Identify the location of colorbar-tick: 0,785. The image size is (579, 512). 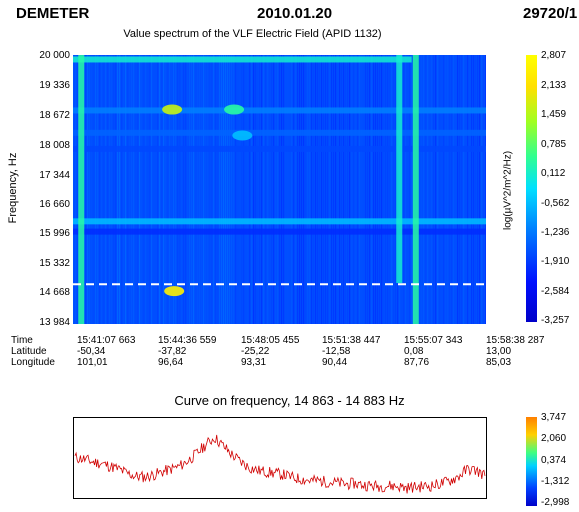
(554, 144).